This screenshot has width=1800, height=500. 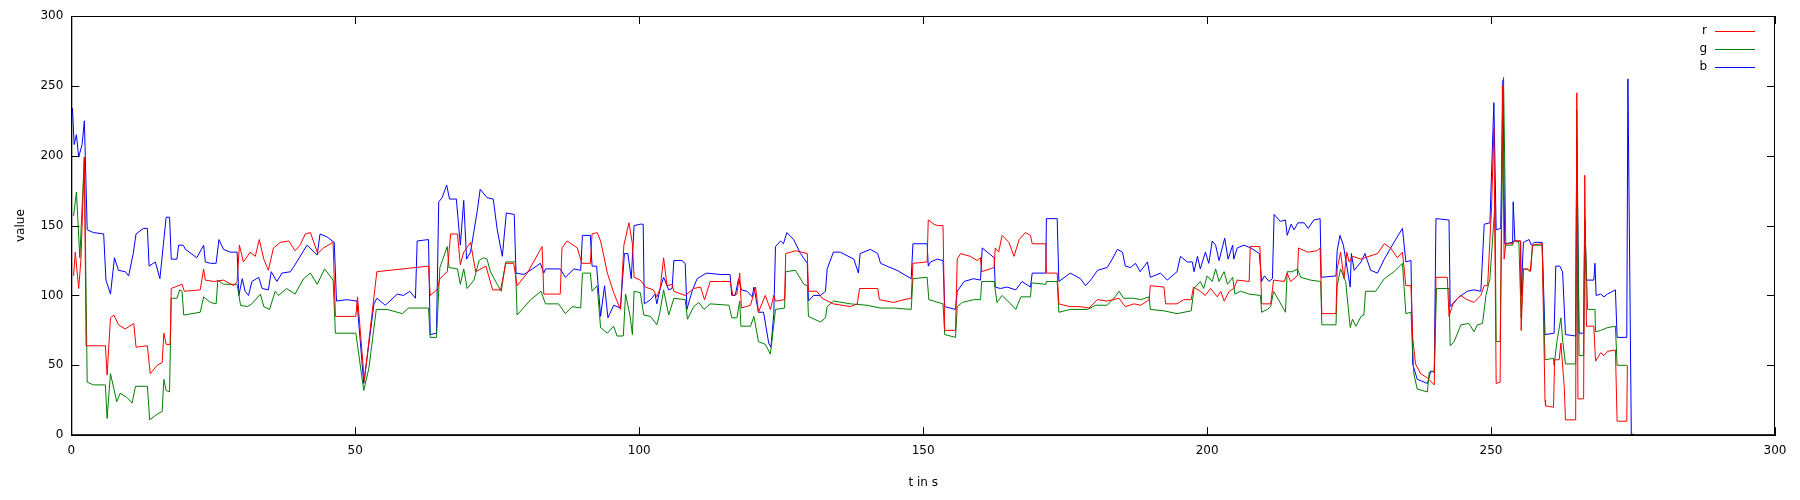 I want to click on x-tick-label: 300, so click(x=1775, y=449).